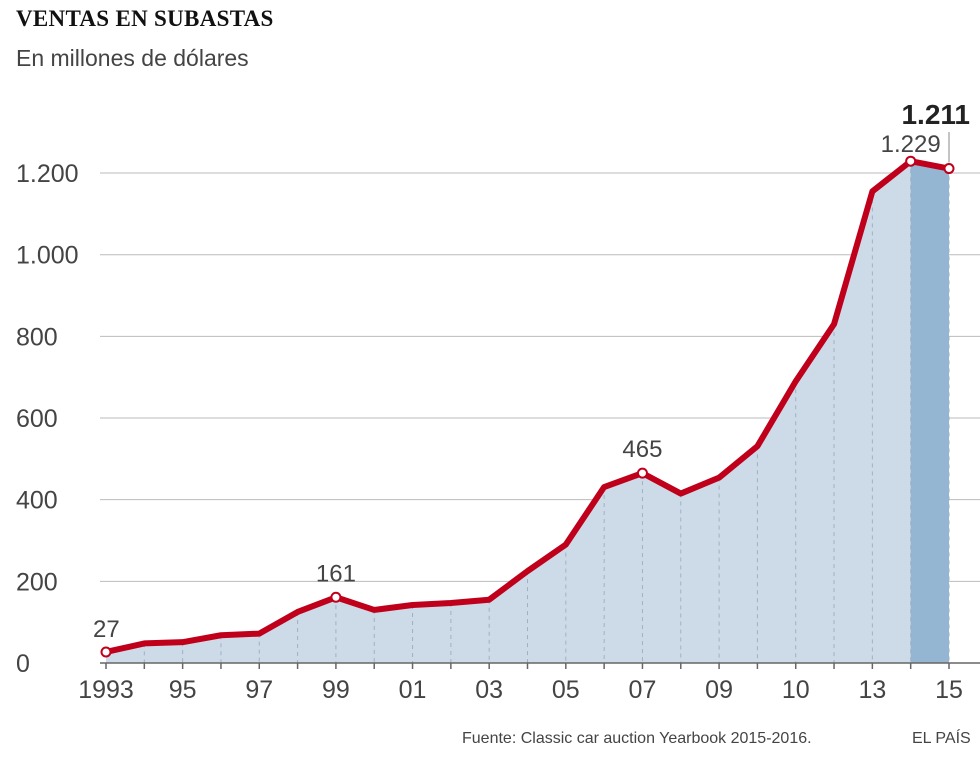 Image resolution: width=980 pixels, height=760 pixels. Describe the element at coordinates (929, 412) in the screenshot. I see `highlight-bar` at that location.